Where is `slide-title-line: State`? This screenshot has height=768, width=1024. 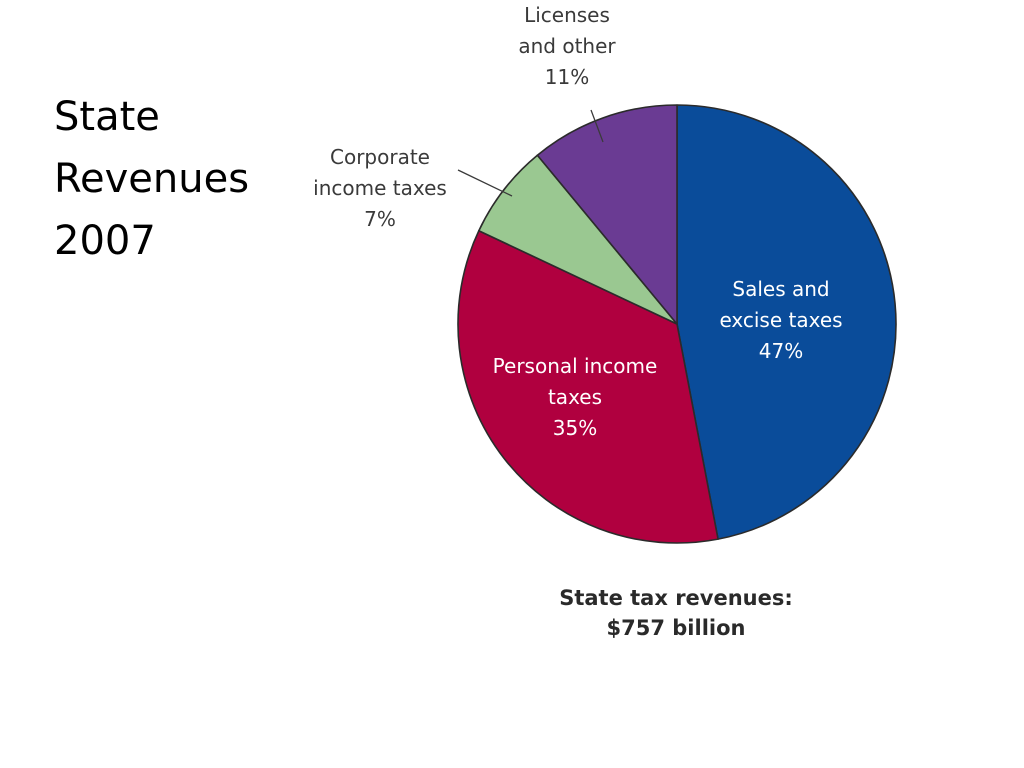
slide-title-line: State is located at coordinates (107, 117).